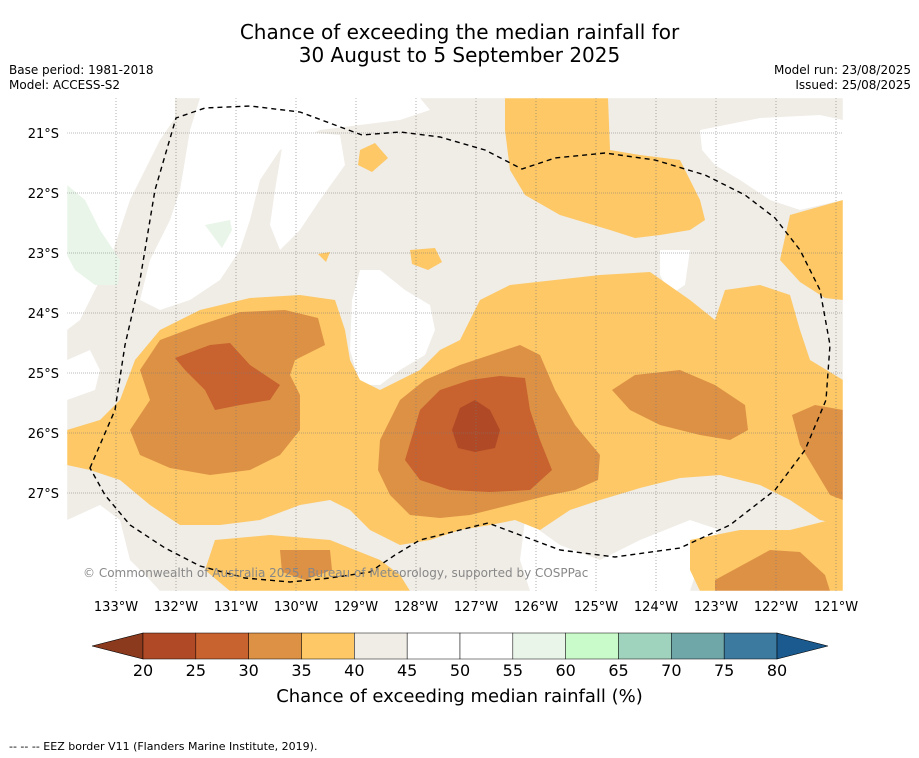 The height and width of the screenshot is (758, 919). What do you see at coordinates (853, 85) in the screenshot?
I see `issued-date: Issued: 25/08/2025` at bounding box center [853, 85].